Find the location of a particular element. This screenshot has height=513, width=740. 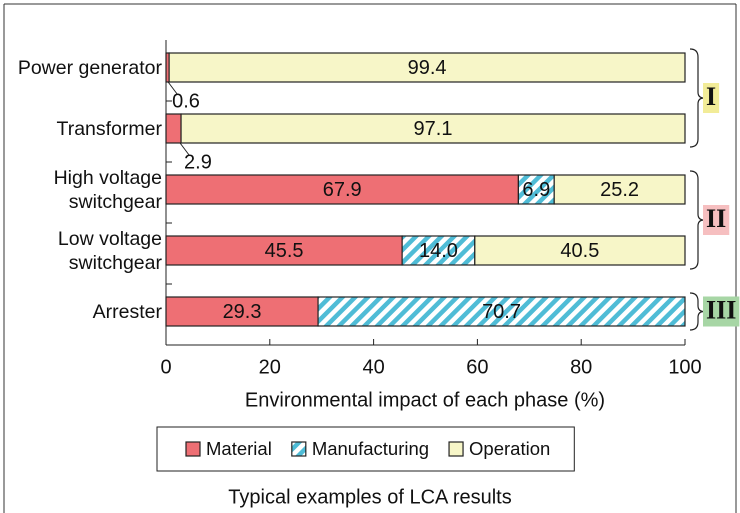

value-label: 70.7 is located at coordinates (501, 312).